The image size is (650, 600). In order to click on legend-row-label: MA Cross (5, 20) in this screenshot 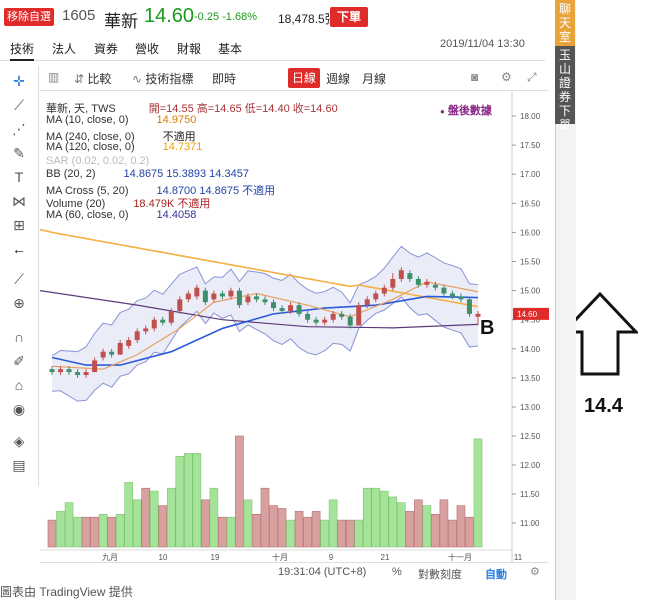, I will do `click(87, 190)`.